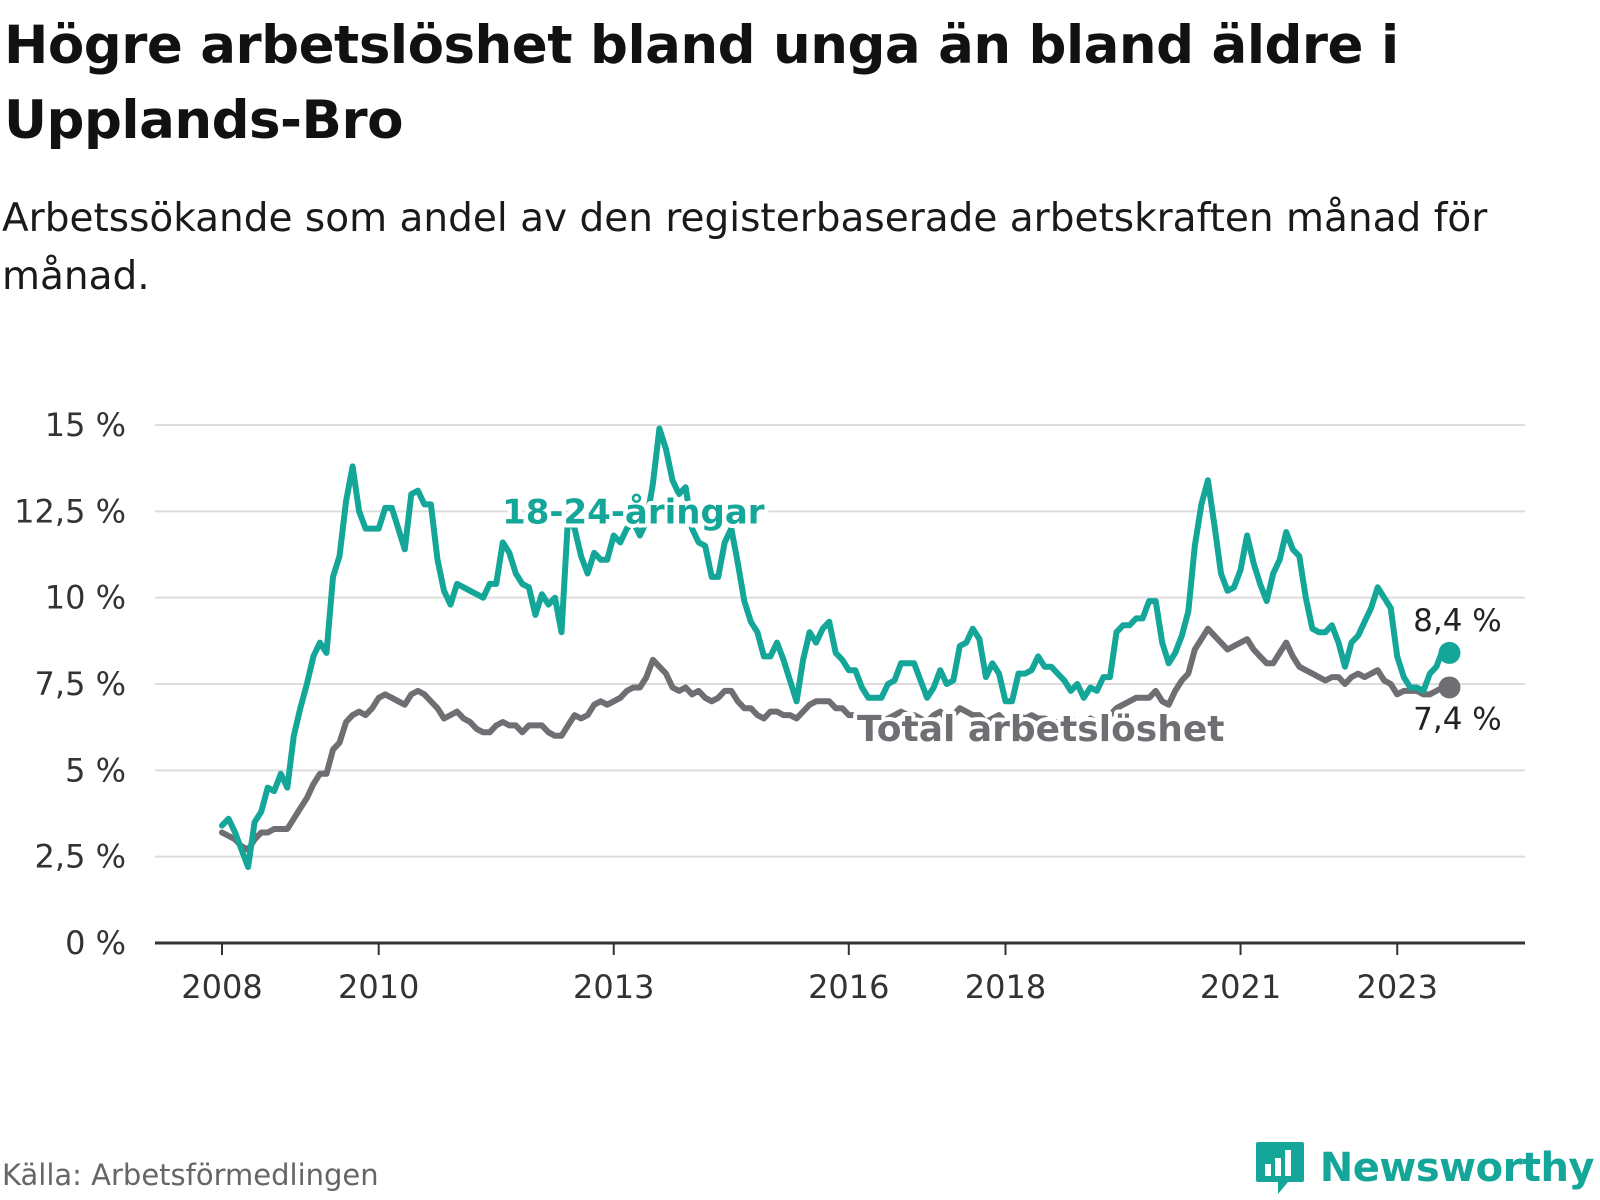 Image resolution: width=1600 pixels, height=1200 pixels. Describe the element at coordinates (1240, 987) in the screenshot. I see `x-tick-label: 2021` at that location.